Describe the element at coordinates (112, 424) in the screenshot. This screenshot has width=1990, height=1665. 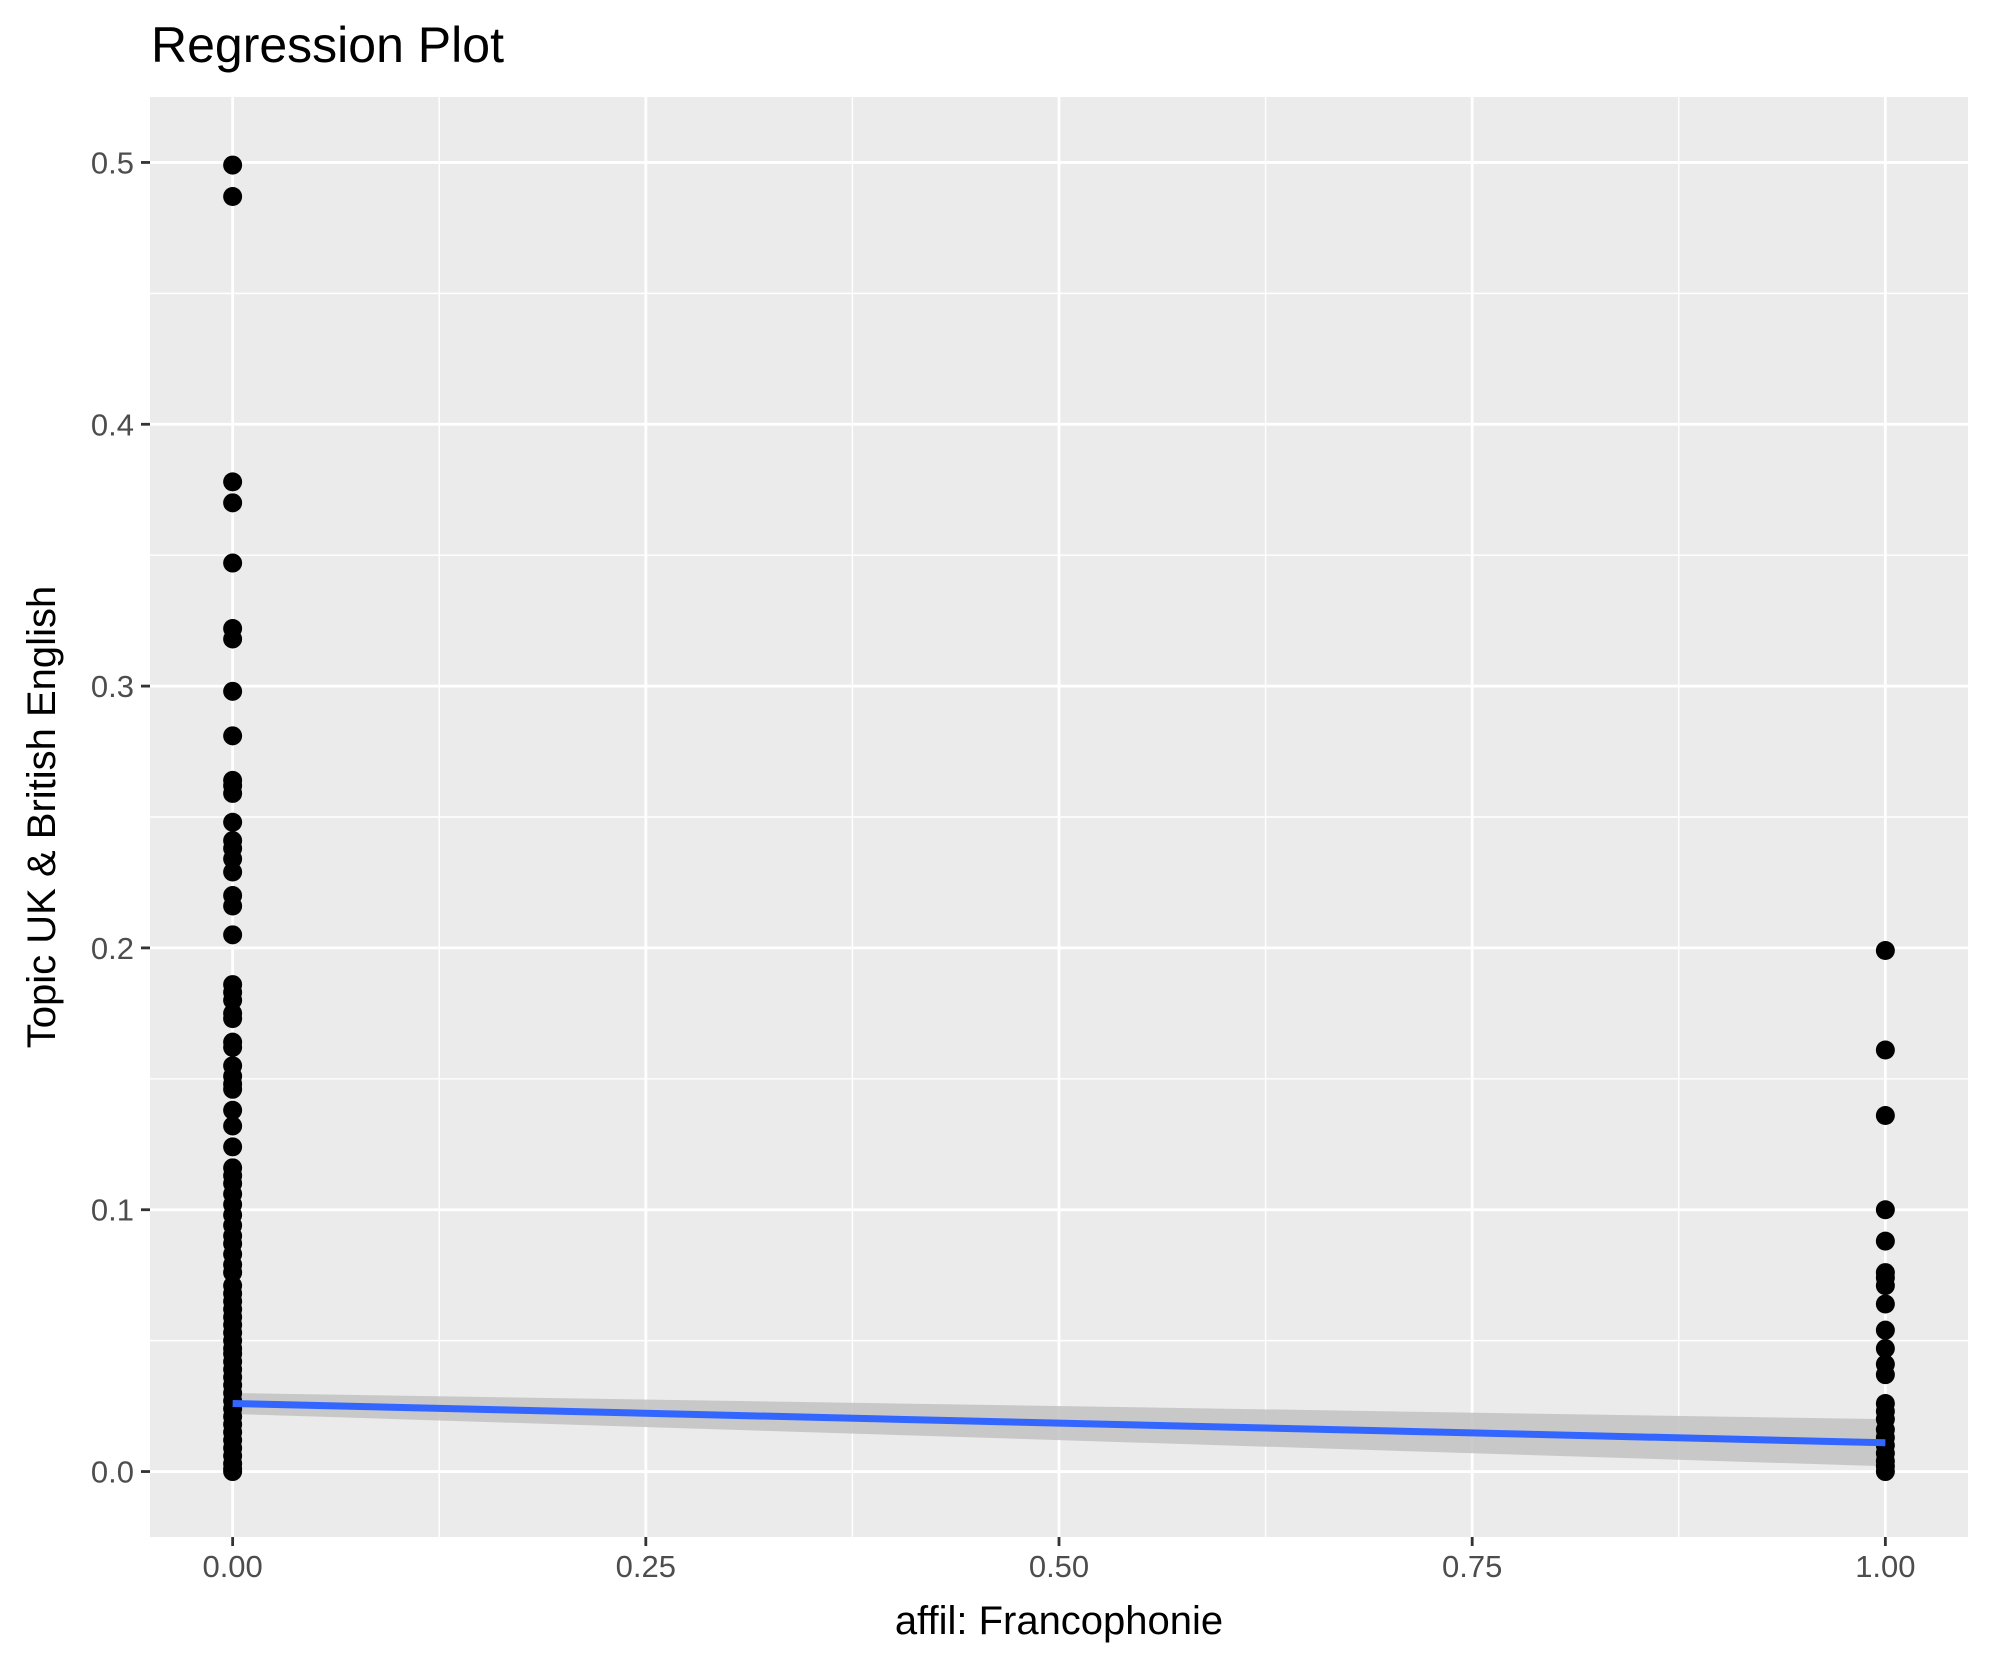
I see `y-tick-label: 0.4` at that location.